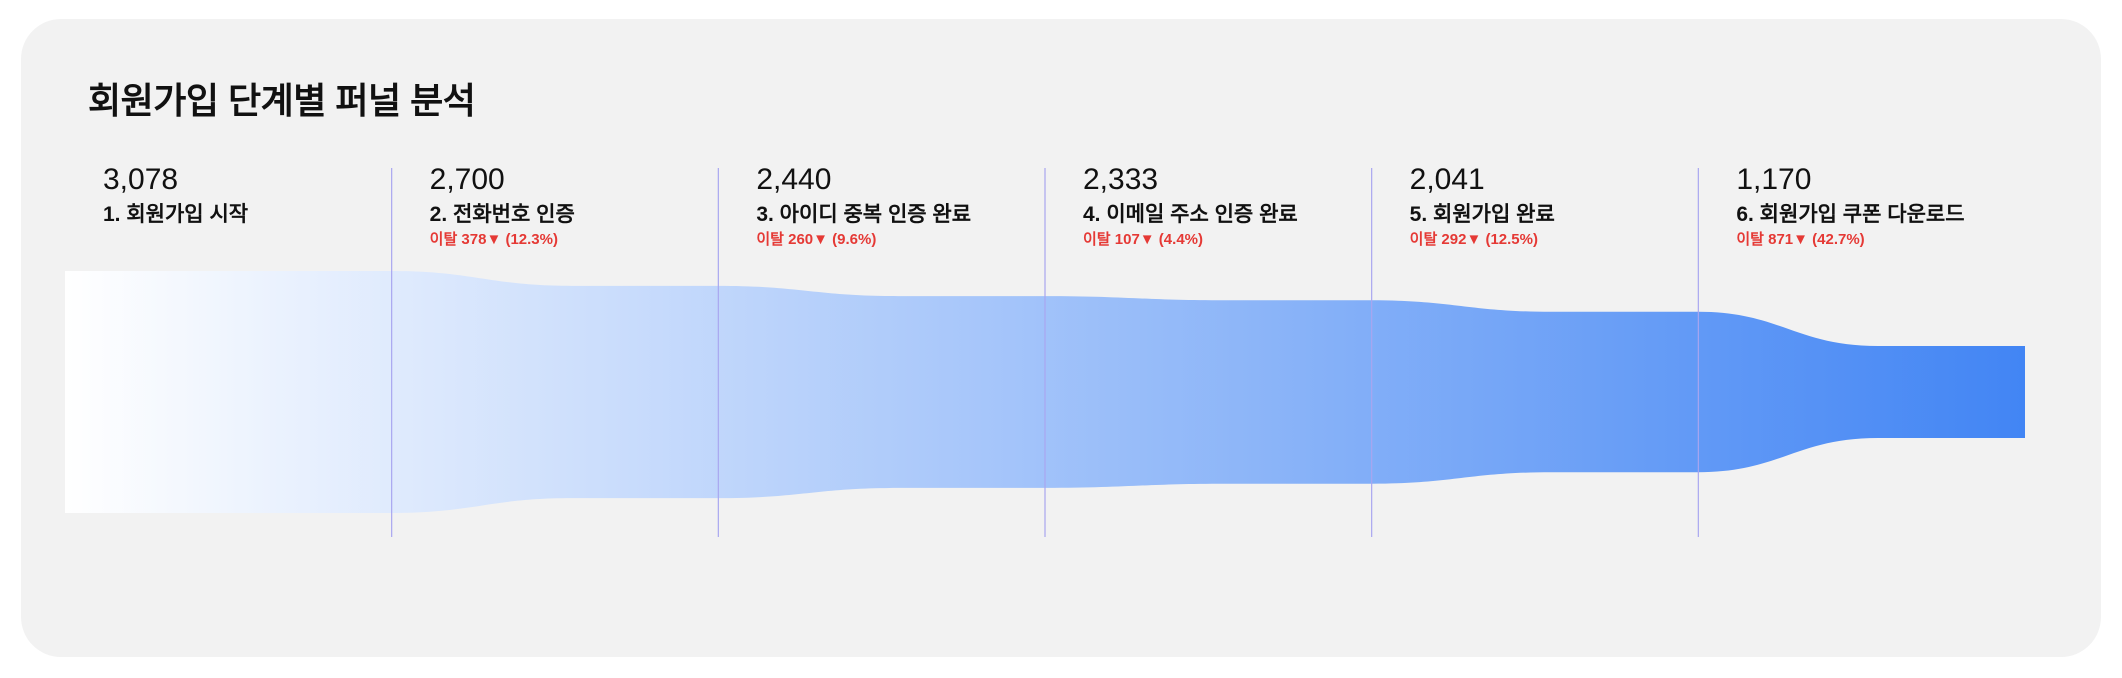  What do you see at coordinates (1121, 179) in the screenshot?
I see `stage-count: 2,333` at bounding box center [1121, 179].